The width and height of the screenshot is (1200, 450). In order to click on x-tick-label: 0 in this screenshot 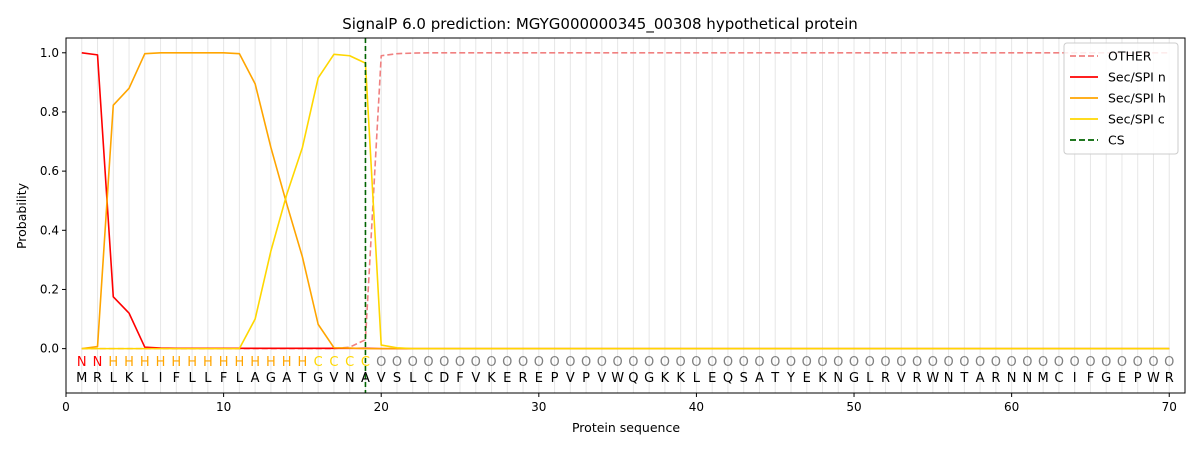, I will do `click(66, 407)`.